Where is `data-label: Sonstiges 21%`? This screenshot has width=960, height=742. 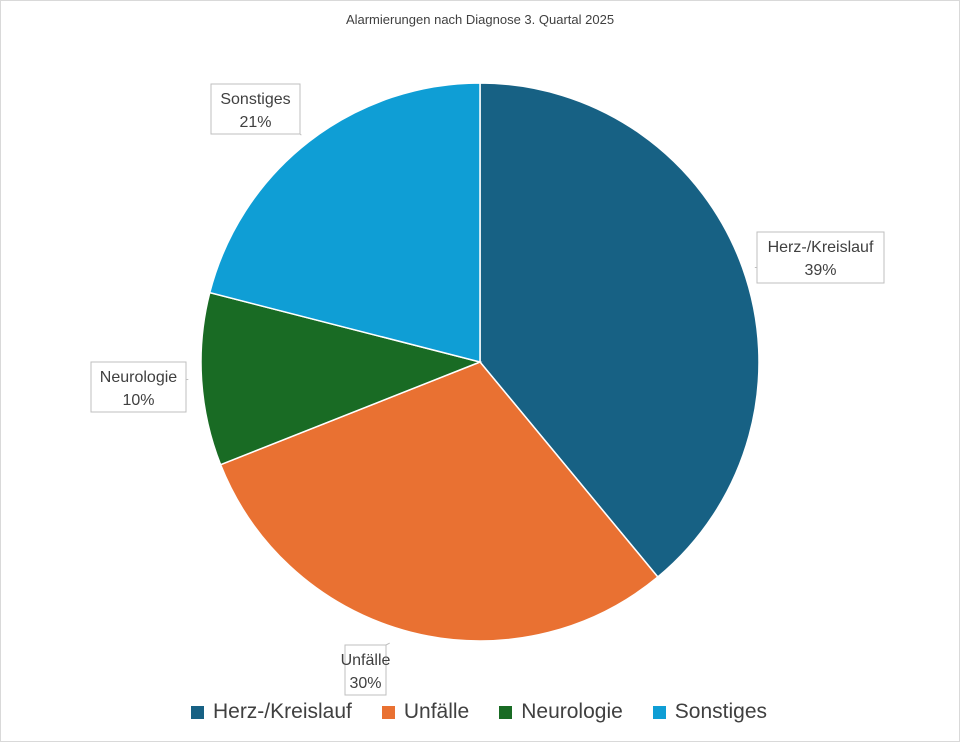 data-label: Sonstiges 21% is located at coordinates (255, 109).